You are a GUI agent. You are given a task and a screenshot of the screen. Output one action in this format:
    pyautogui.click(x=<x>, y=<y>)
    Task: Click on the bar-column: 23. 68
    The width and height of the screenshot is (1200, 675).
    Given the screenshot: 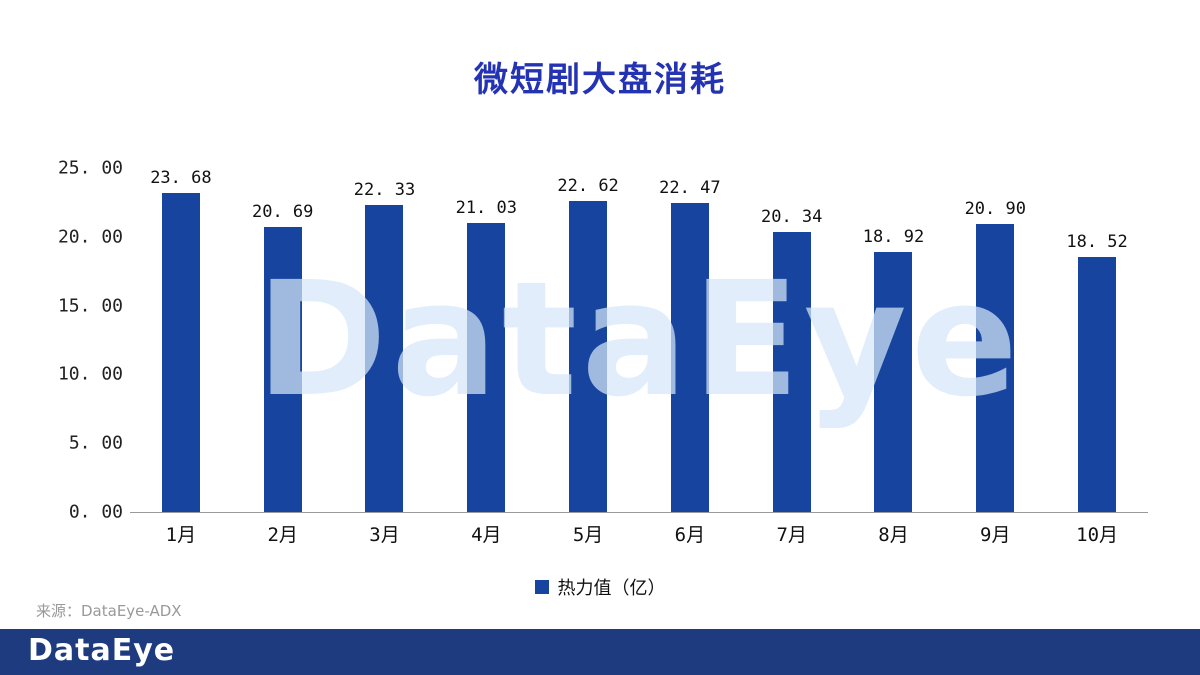 What is the action you would take?
    pyautogui.click(x=181, y=340)
    